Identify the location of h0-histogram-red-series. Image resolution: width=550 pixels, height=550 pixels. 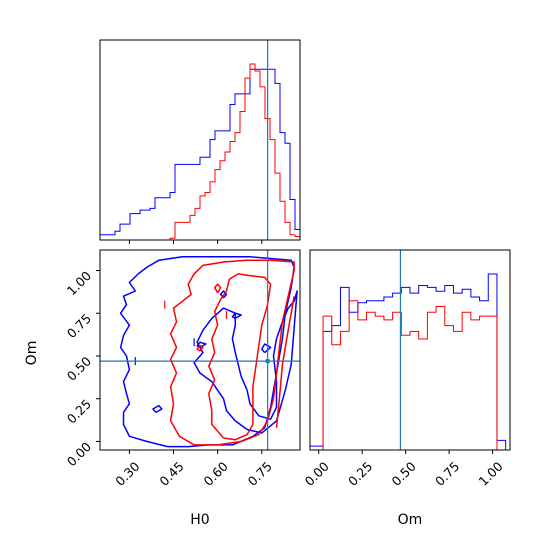
(200, 151).